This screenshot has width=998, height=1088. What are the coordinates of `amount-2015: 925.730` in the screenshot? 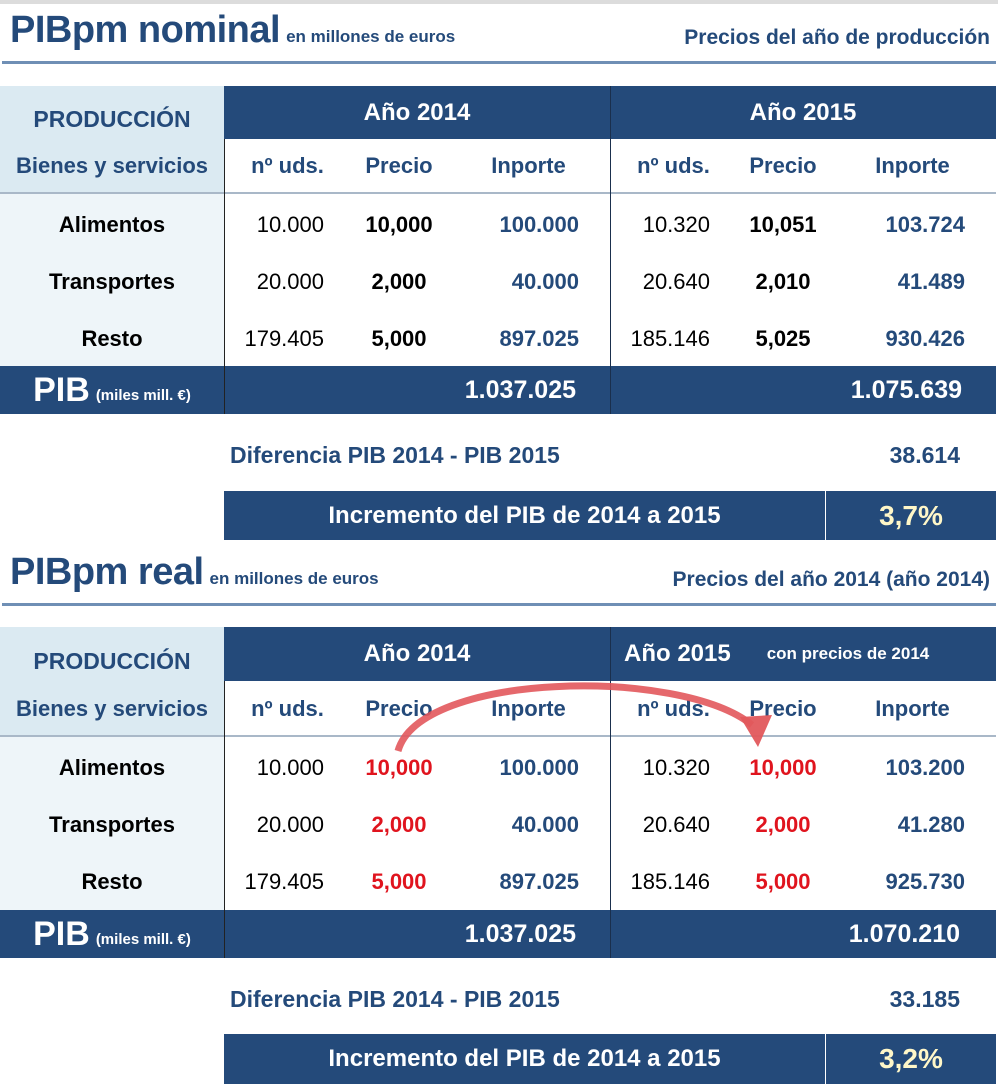 It's located at (925, 881).